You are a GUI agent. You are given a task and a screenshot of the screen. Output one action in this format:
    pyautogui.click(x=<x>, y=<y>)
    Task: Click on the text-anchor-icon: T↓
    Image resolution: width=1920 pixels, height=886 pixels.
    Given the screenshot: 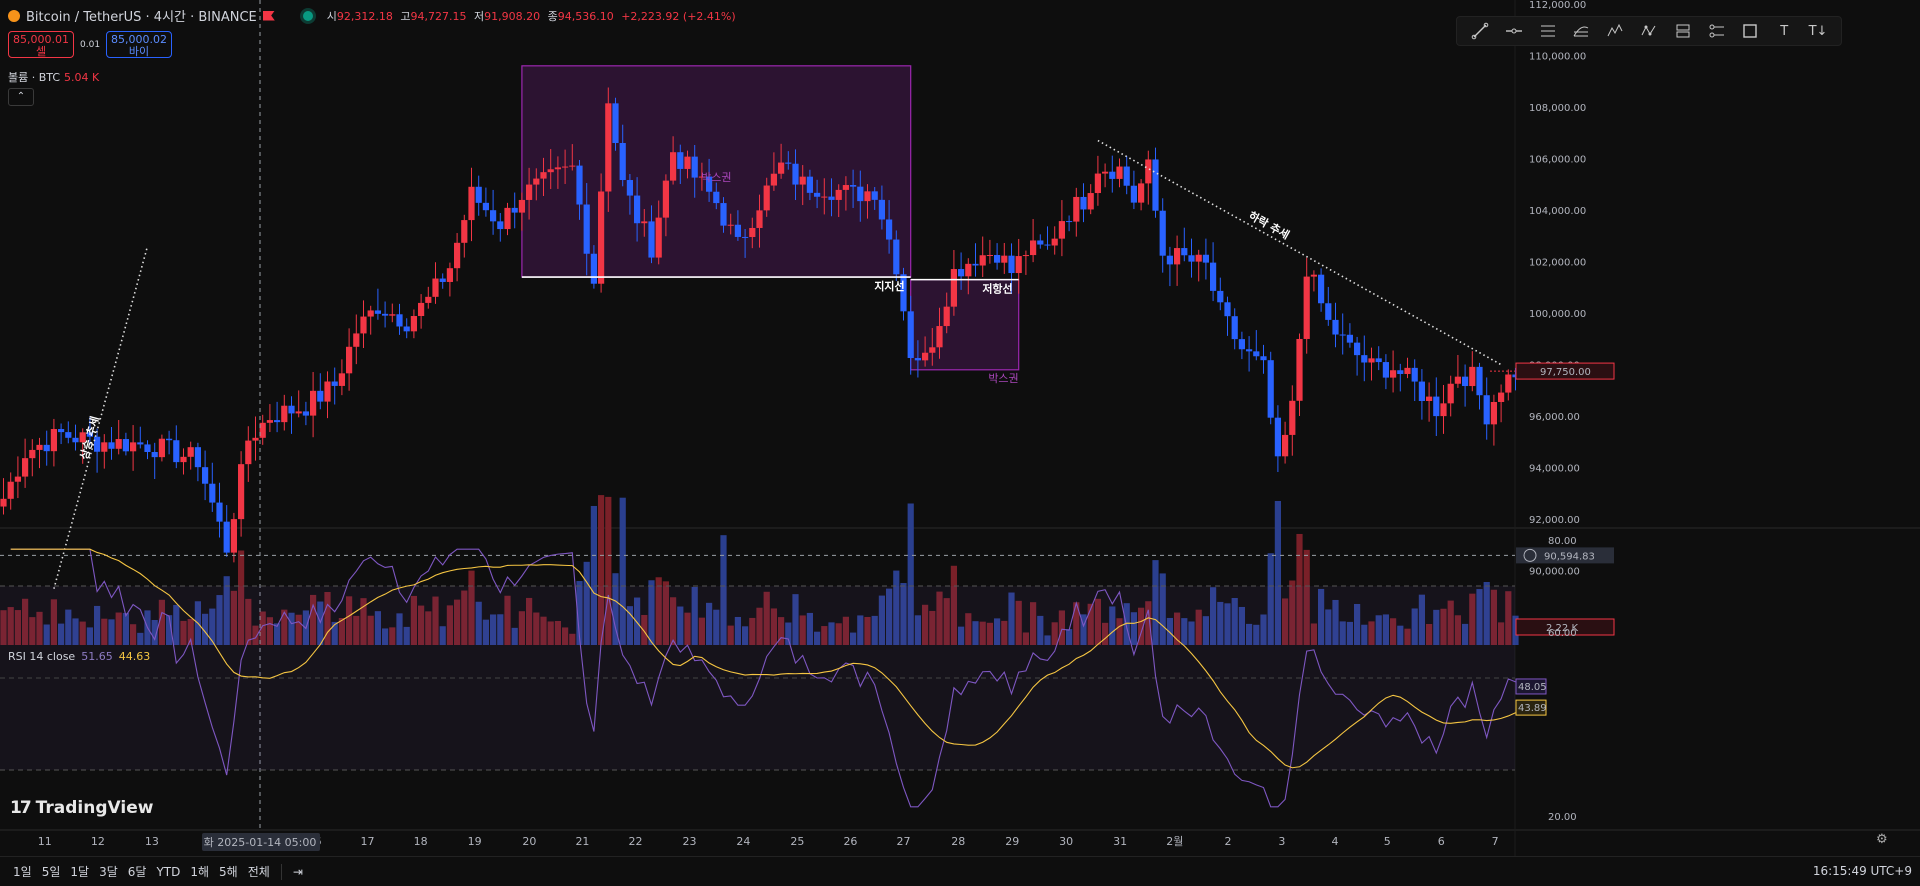 What is the action you would take?
    pyautogui.click(x=1818, y=31)
    